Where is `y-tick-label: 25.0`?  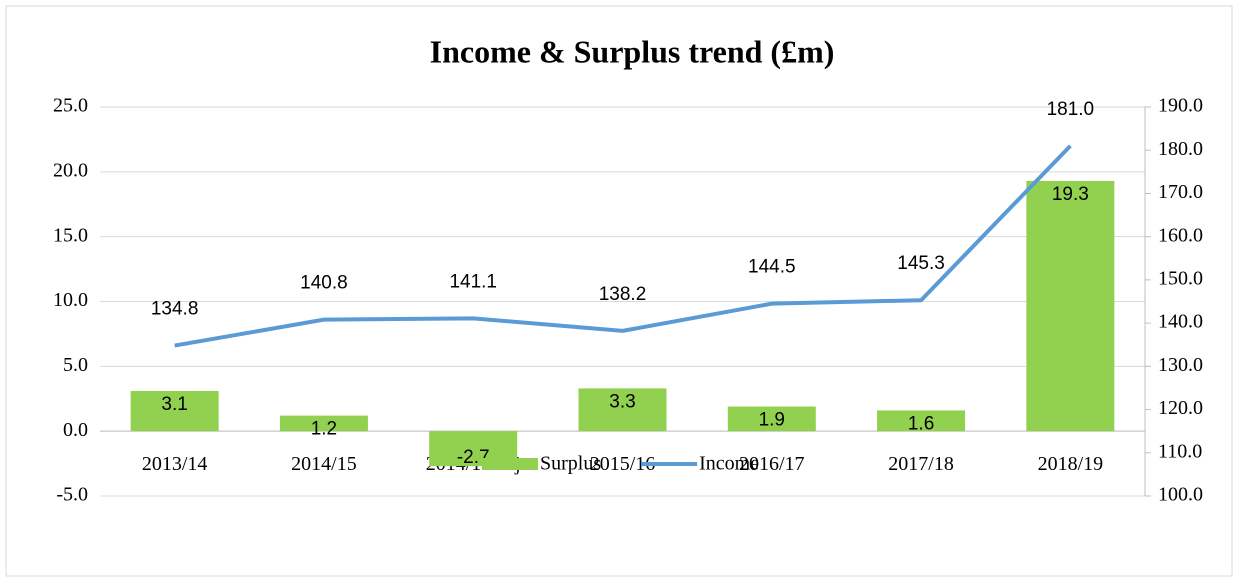
y-tick-label: 25.0 is located at coordinates (70, 106).